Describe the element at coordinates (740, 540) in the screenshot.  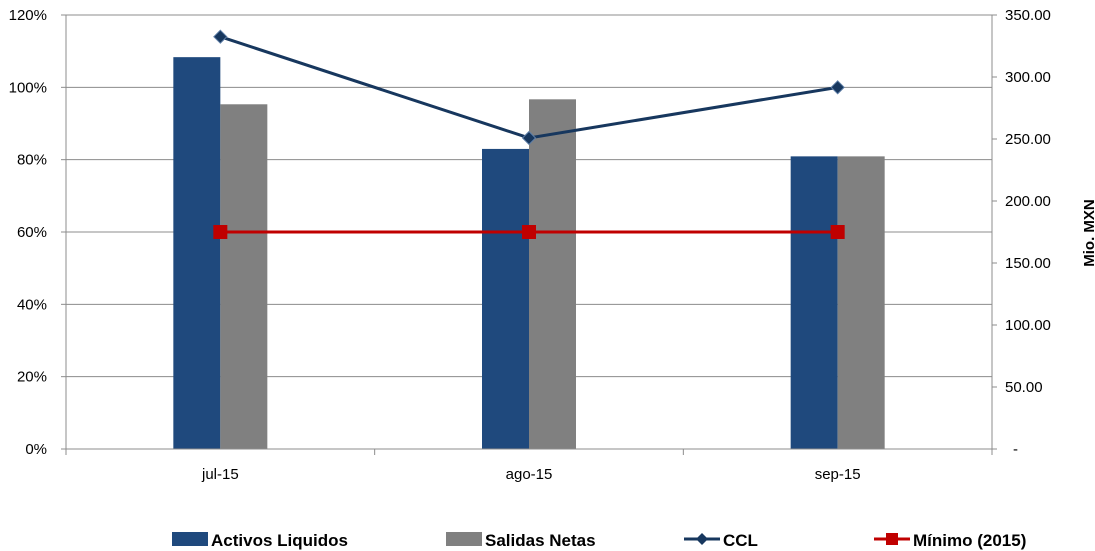
I see `legend-label-ccl: CCL` at that location.